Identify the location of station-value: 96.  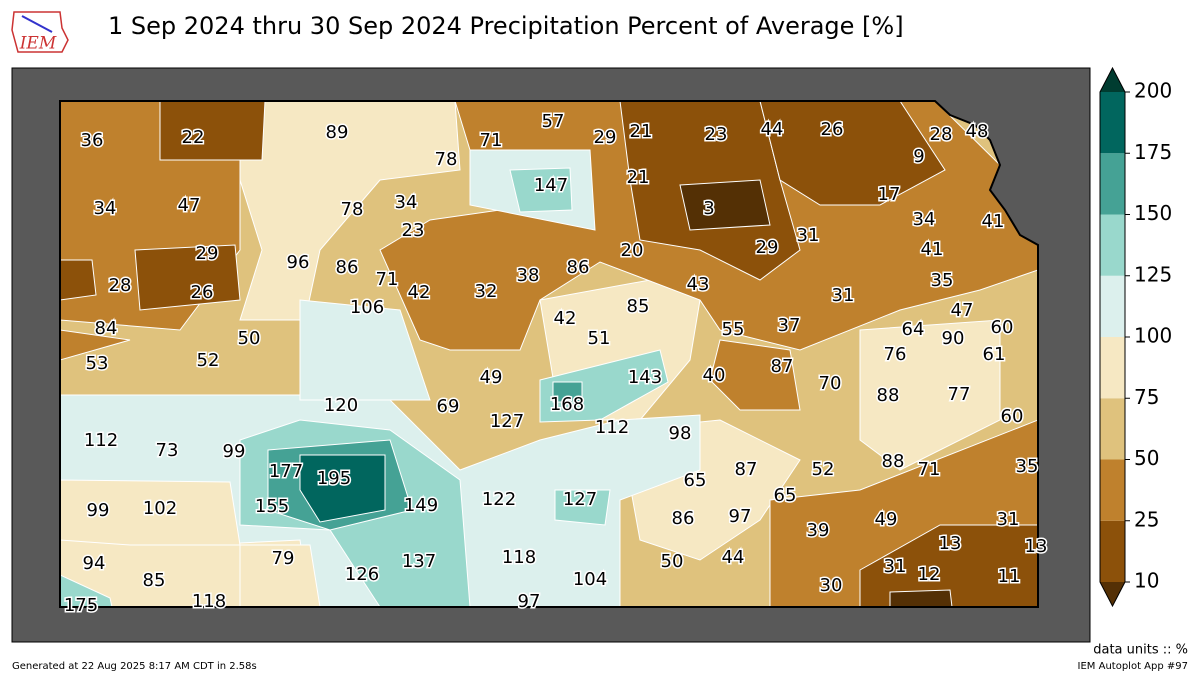
(298, 262).